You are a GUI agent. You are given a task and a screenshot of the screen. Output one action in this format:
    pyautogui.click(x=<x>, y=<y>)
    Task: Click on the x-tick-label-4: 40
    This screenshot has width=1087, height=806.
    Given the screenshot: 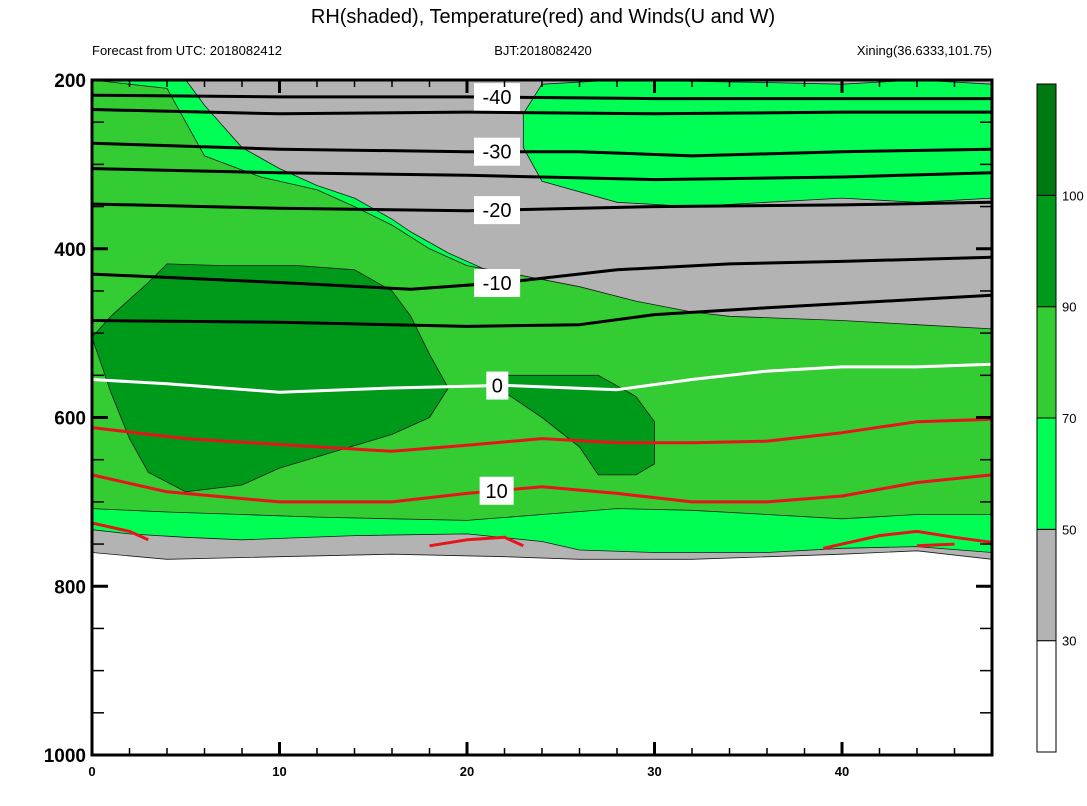 What is the action you would take?
    pyautogui.click(x=842, y=771)
    